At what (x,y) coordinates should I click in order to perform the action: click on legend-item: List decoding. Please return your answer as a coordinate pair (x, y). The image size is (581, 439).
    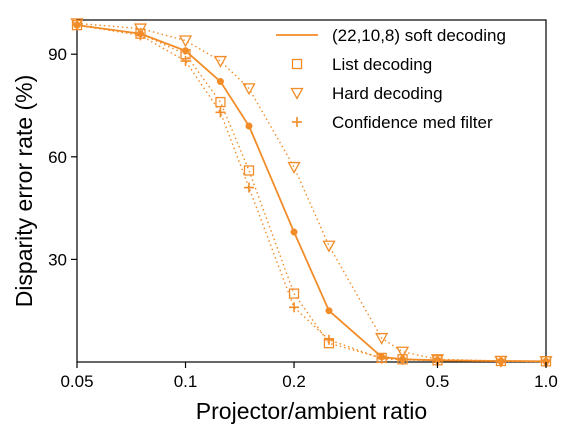
    Looking at the image, I should click on (361, 64).